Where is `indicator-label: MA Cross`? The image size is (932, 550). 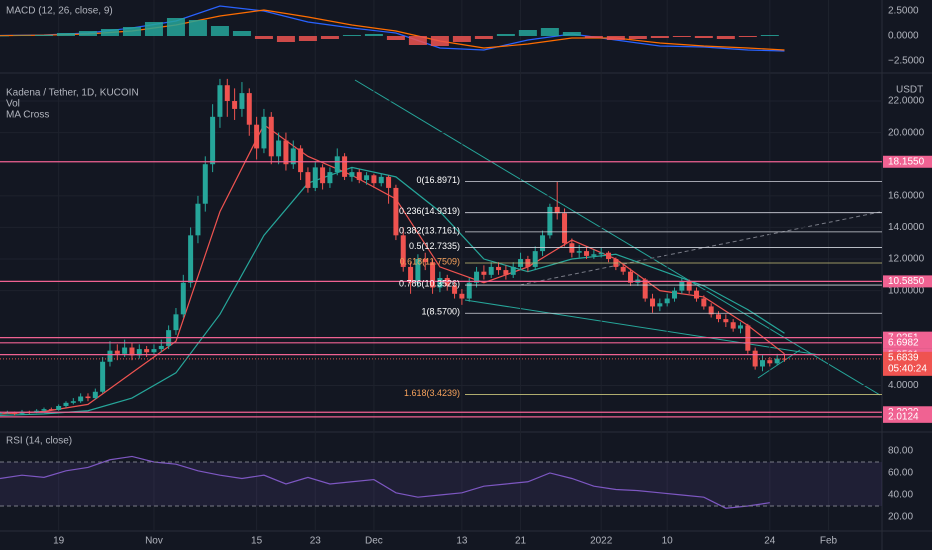 indicator-label: MA Cross is located at coordinates (27, 115).